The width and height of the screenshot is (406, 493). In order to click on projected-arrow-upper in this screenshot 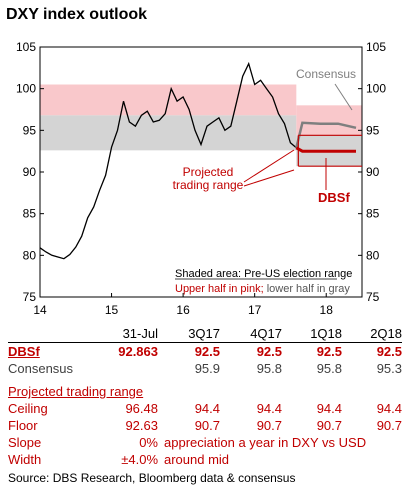, I will do `click(269, 166)`.